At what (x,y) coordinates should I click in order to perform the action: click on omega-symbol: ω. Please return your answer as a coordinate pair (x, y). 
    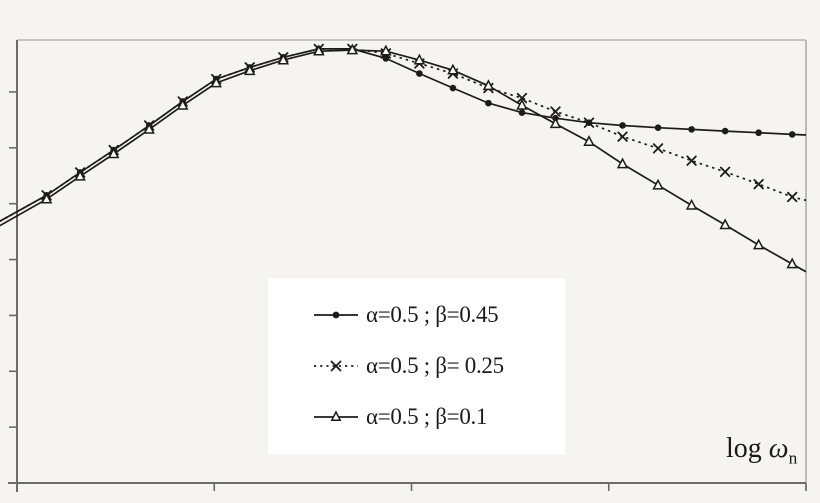
    Looking at the image, I should click on (778, 448).